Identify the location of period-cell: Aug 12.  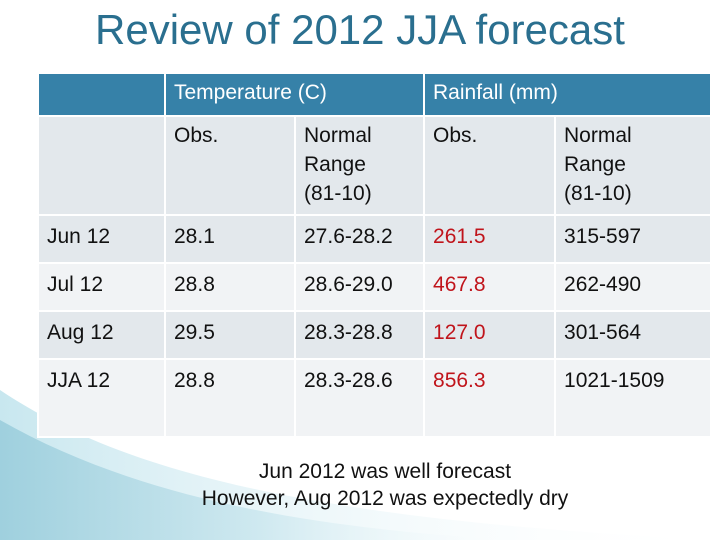
(101, 335).